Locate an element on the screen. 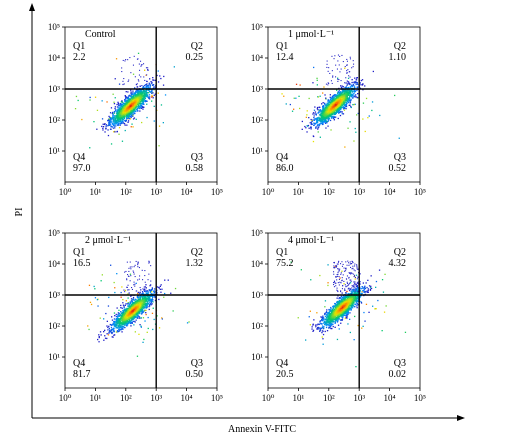 This screenshot has height=438, width=511. quadrant-value: 0.50 is located at coordinates (195, 374).